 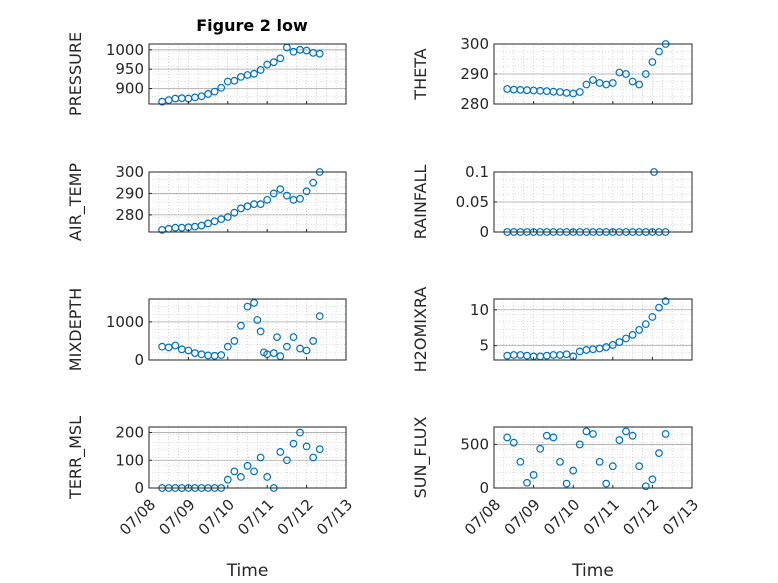 I want to click on y-tick-label: 950, so click(x=129, y=69).